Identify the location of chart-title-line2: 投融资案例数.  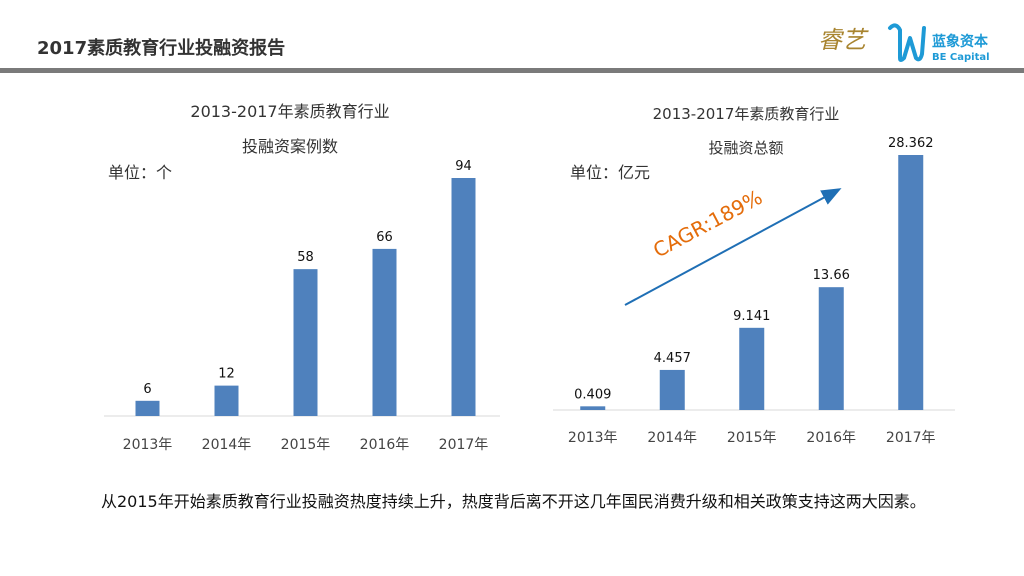
(290, 146).